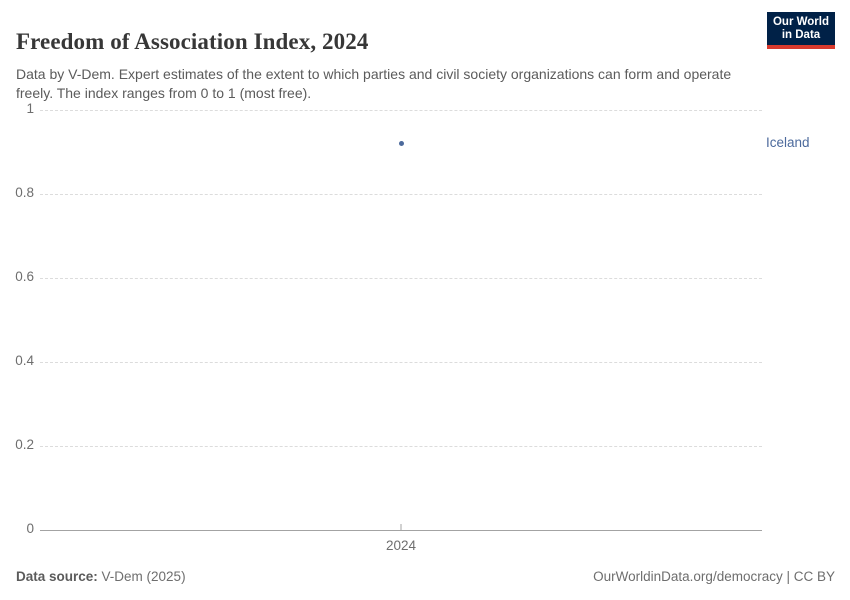  Describe the element at coordinates (24, 360) in the screenshot. I see `y-tick-label: 0.4` at that location.